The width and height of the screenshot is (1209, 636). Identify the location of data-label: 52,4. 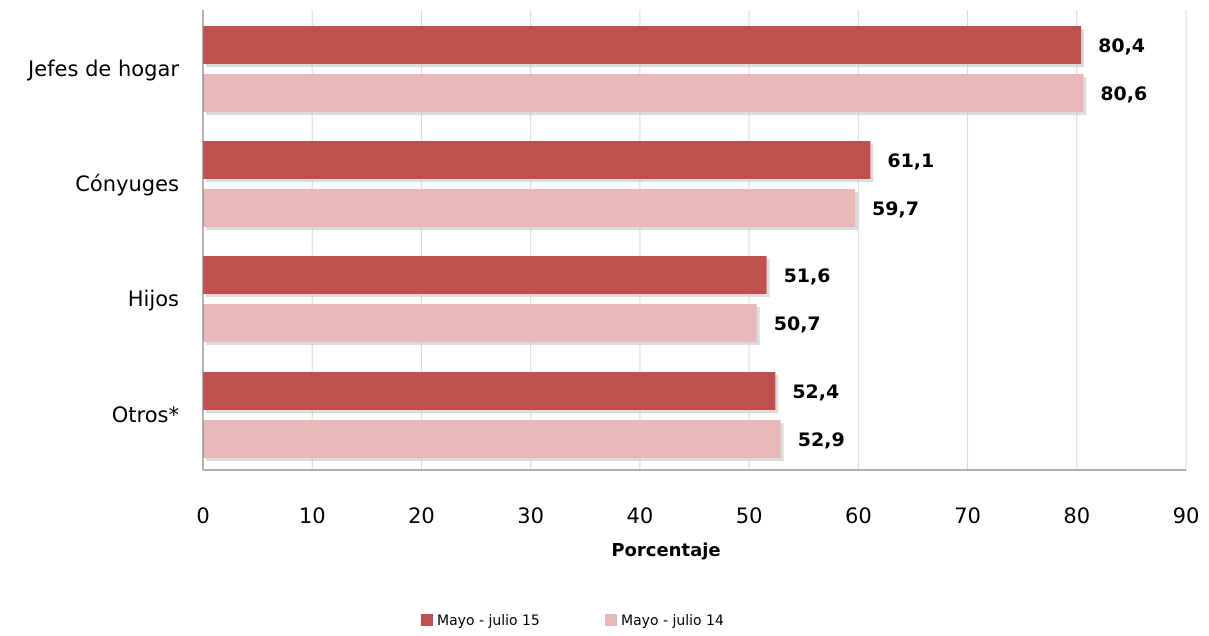
(815, 392).